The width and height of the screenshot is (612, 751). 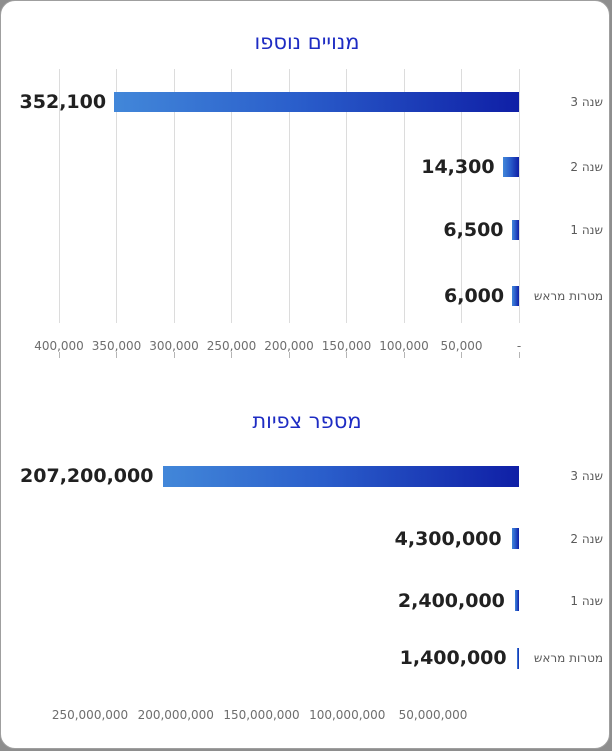 What do you see at coordinates (307, 421) in the screenshot?
I see `chart-title-views-count: מספר צפיות` at bounding box center [307, 421].